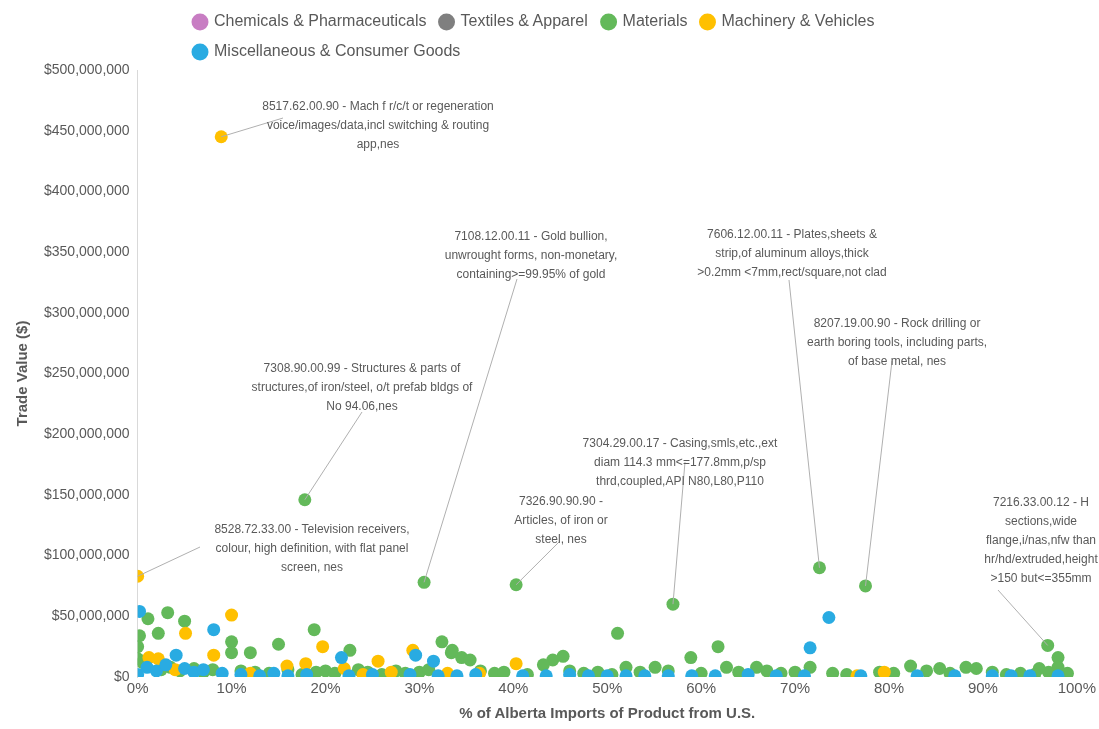 The image size is (1099, 729). I want to click on legend-label: Miscellaneous & Consumer Goods, so click(337, 51).